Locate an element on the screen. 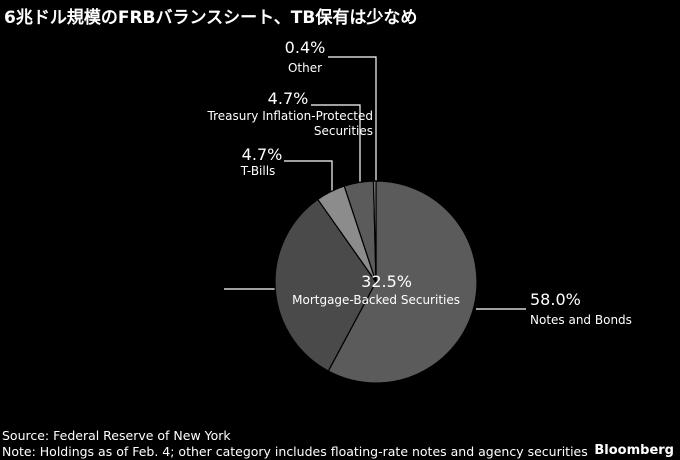 The width and height of the screenshot is (680, 460). value-label: 32.5% is located at coordinates (386, 281).